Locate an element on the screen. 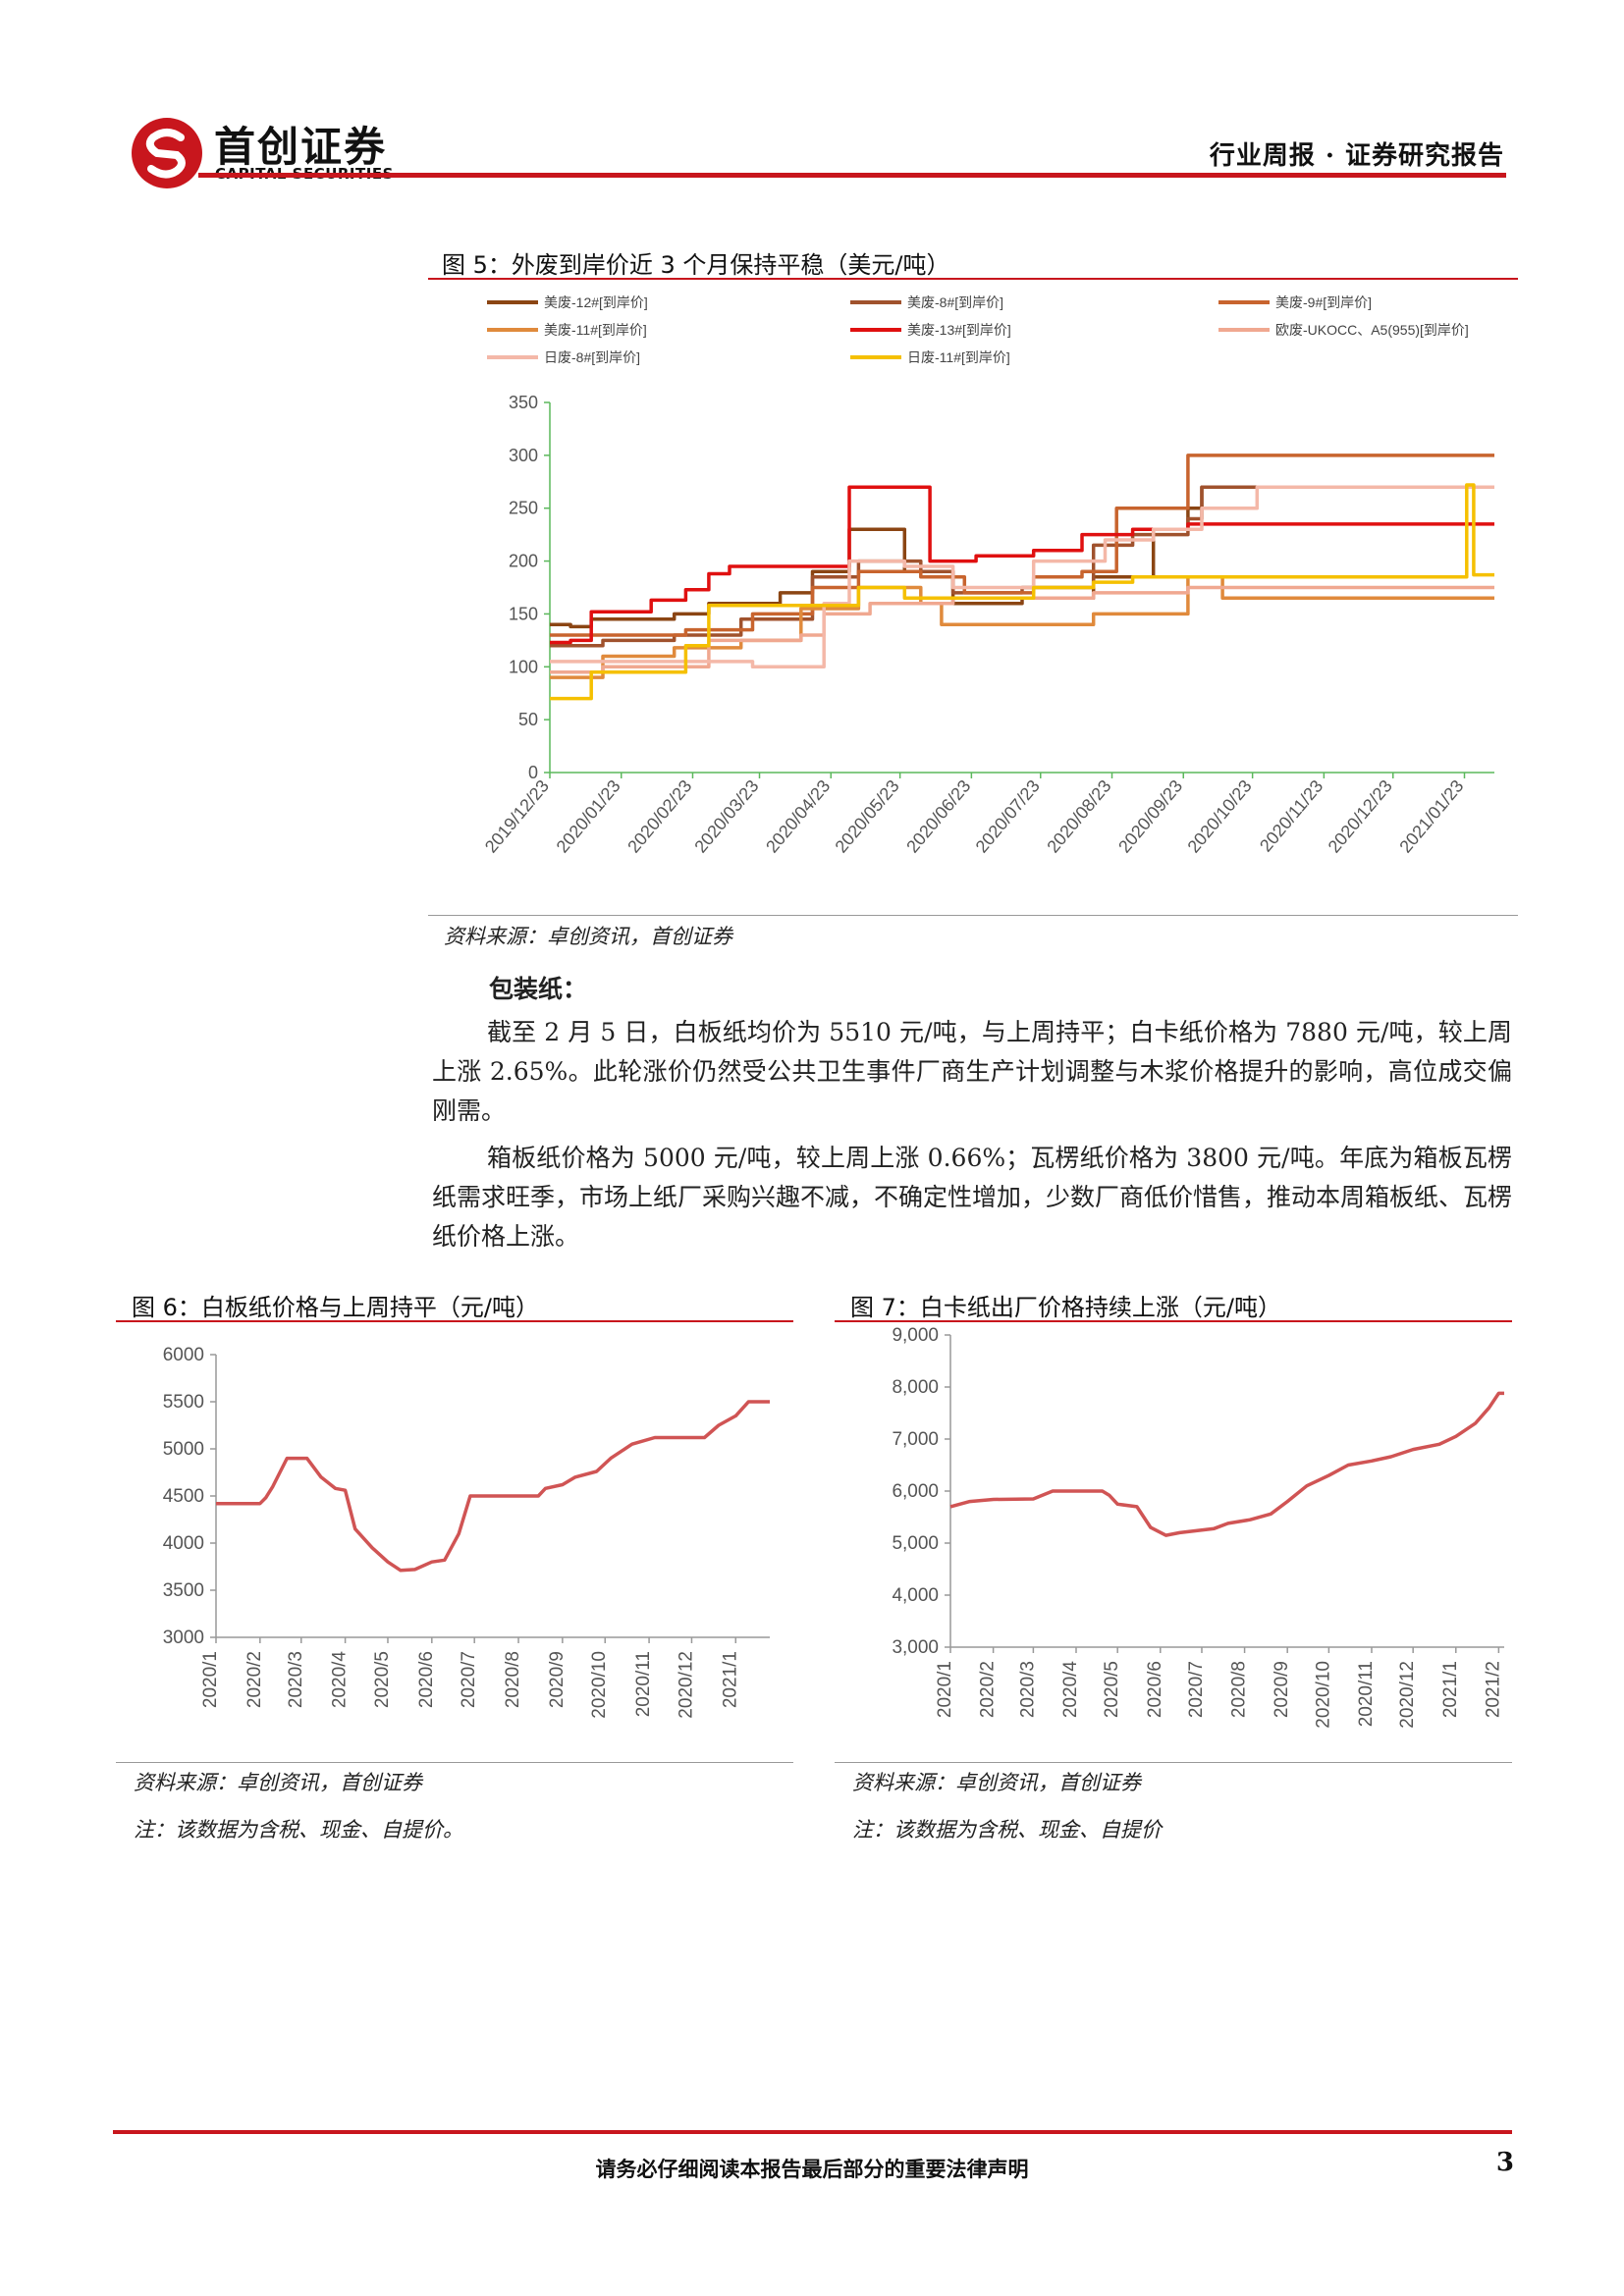 Image resolution: width=1624 pixels, height=2296 pixels. y-tick-label: 4000 is located at coordinates (183, 1544).